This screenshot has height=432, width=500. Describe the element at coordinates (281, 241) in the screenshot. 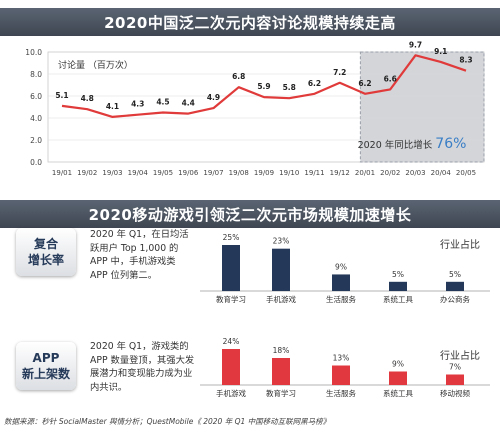

I see `bar-value-label: 23%` at that location.